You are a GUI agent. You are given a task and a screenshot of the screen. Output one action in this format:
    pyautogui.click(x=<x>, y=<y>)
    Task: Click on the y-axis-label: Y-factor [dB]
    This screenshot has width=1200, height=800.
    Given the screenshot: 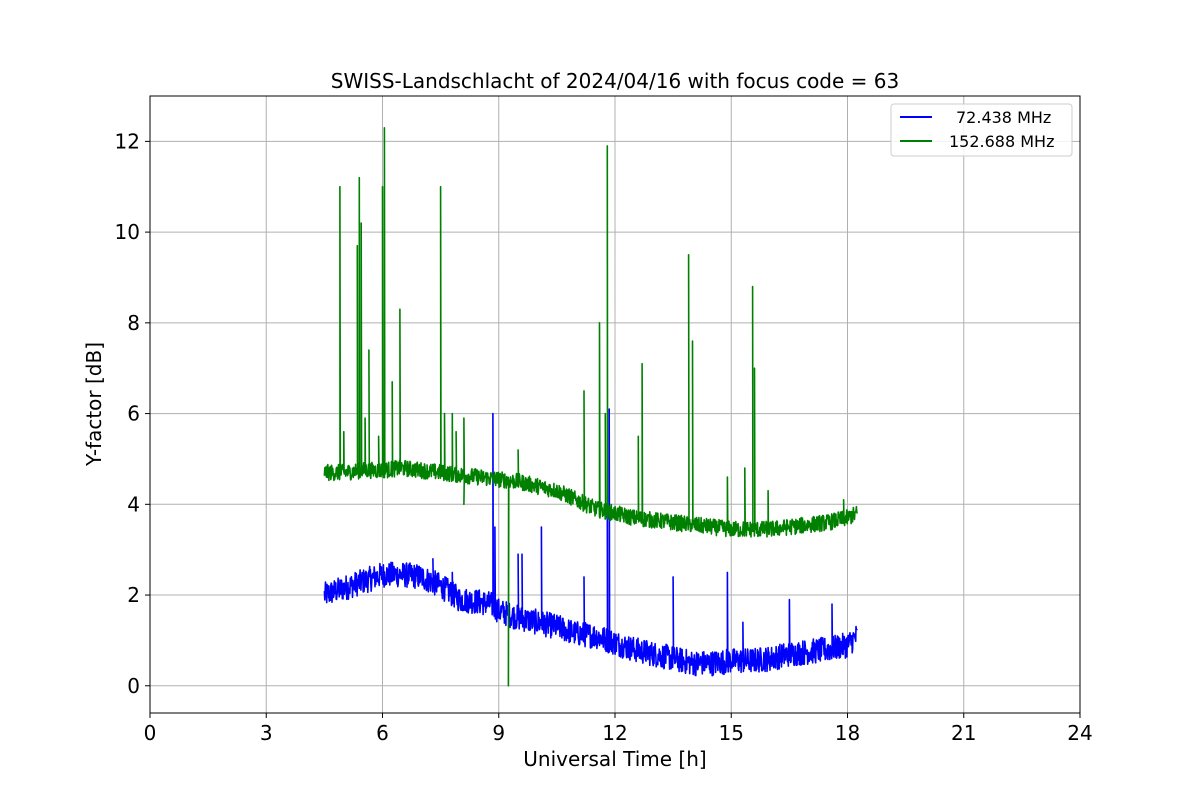 What is the action you would take?
    pyautogui.click(x=94, y=404)
    